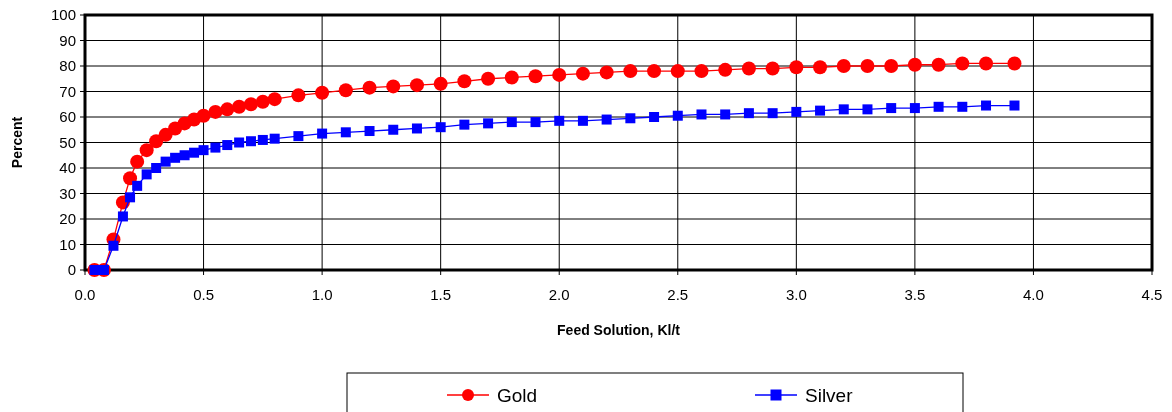 The image size is (1172, 412). I want to click on x-tick-label: 0.5, so click(203, 294).